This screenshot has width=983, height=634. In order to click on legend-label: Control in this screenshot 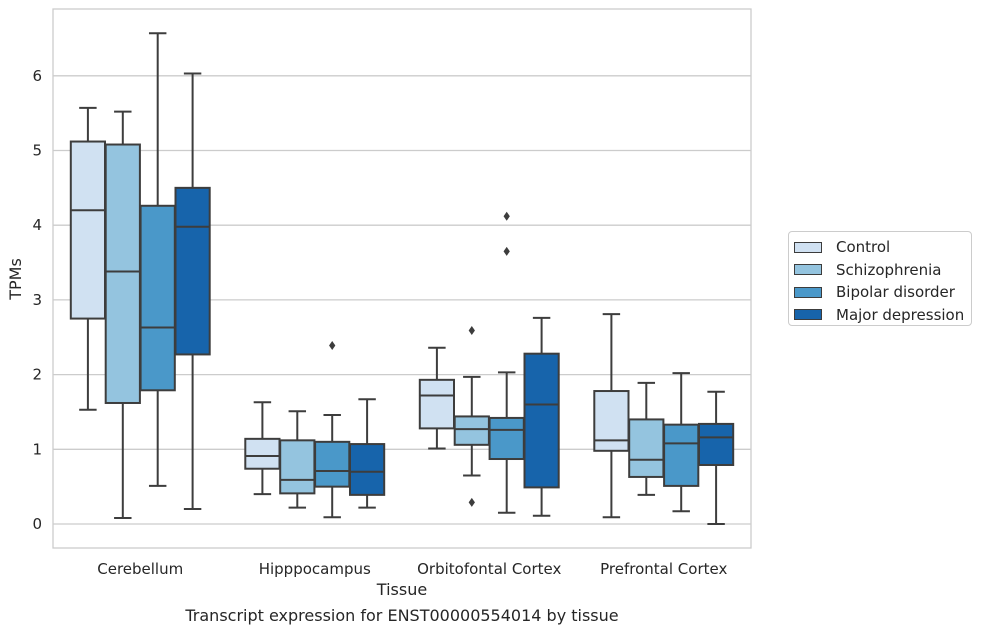, I will do `click(863, 247)`.